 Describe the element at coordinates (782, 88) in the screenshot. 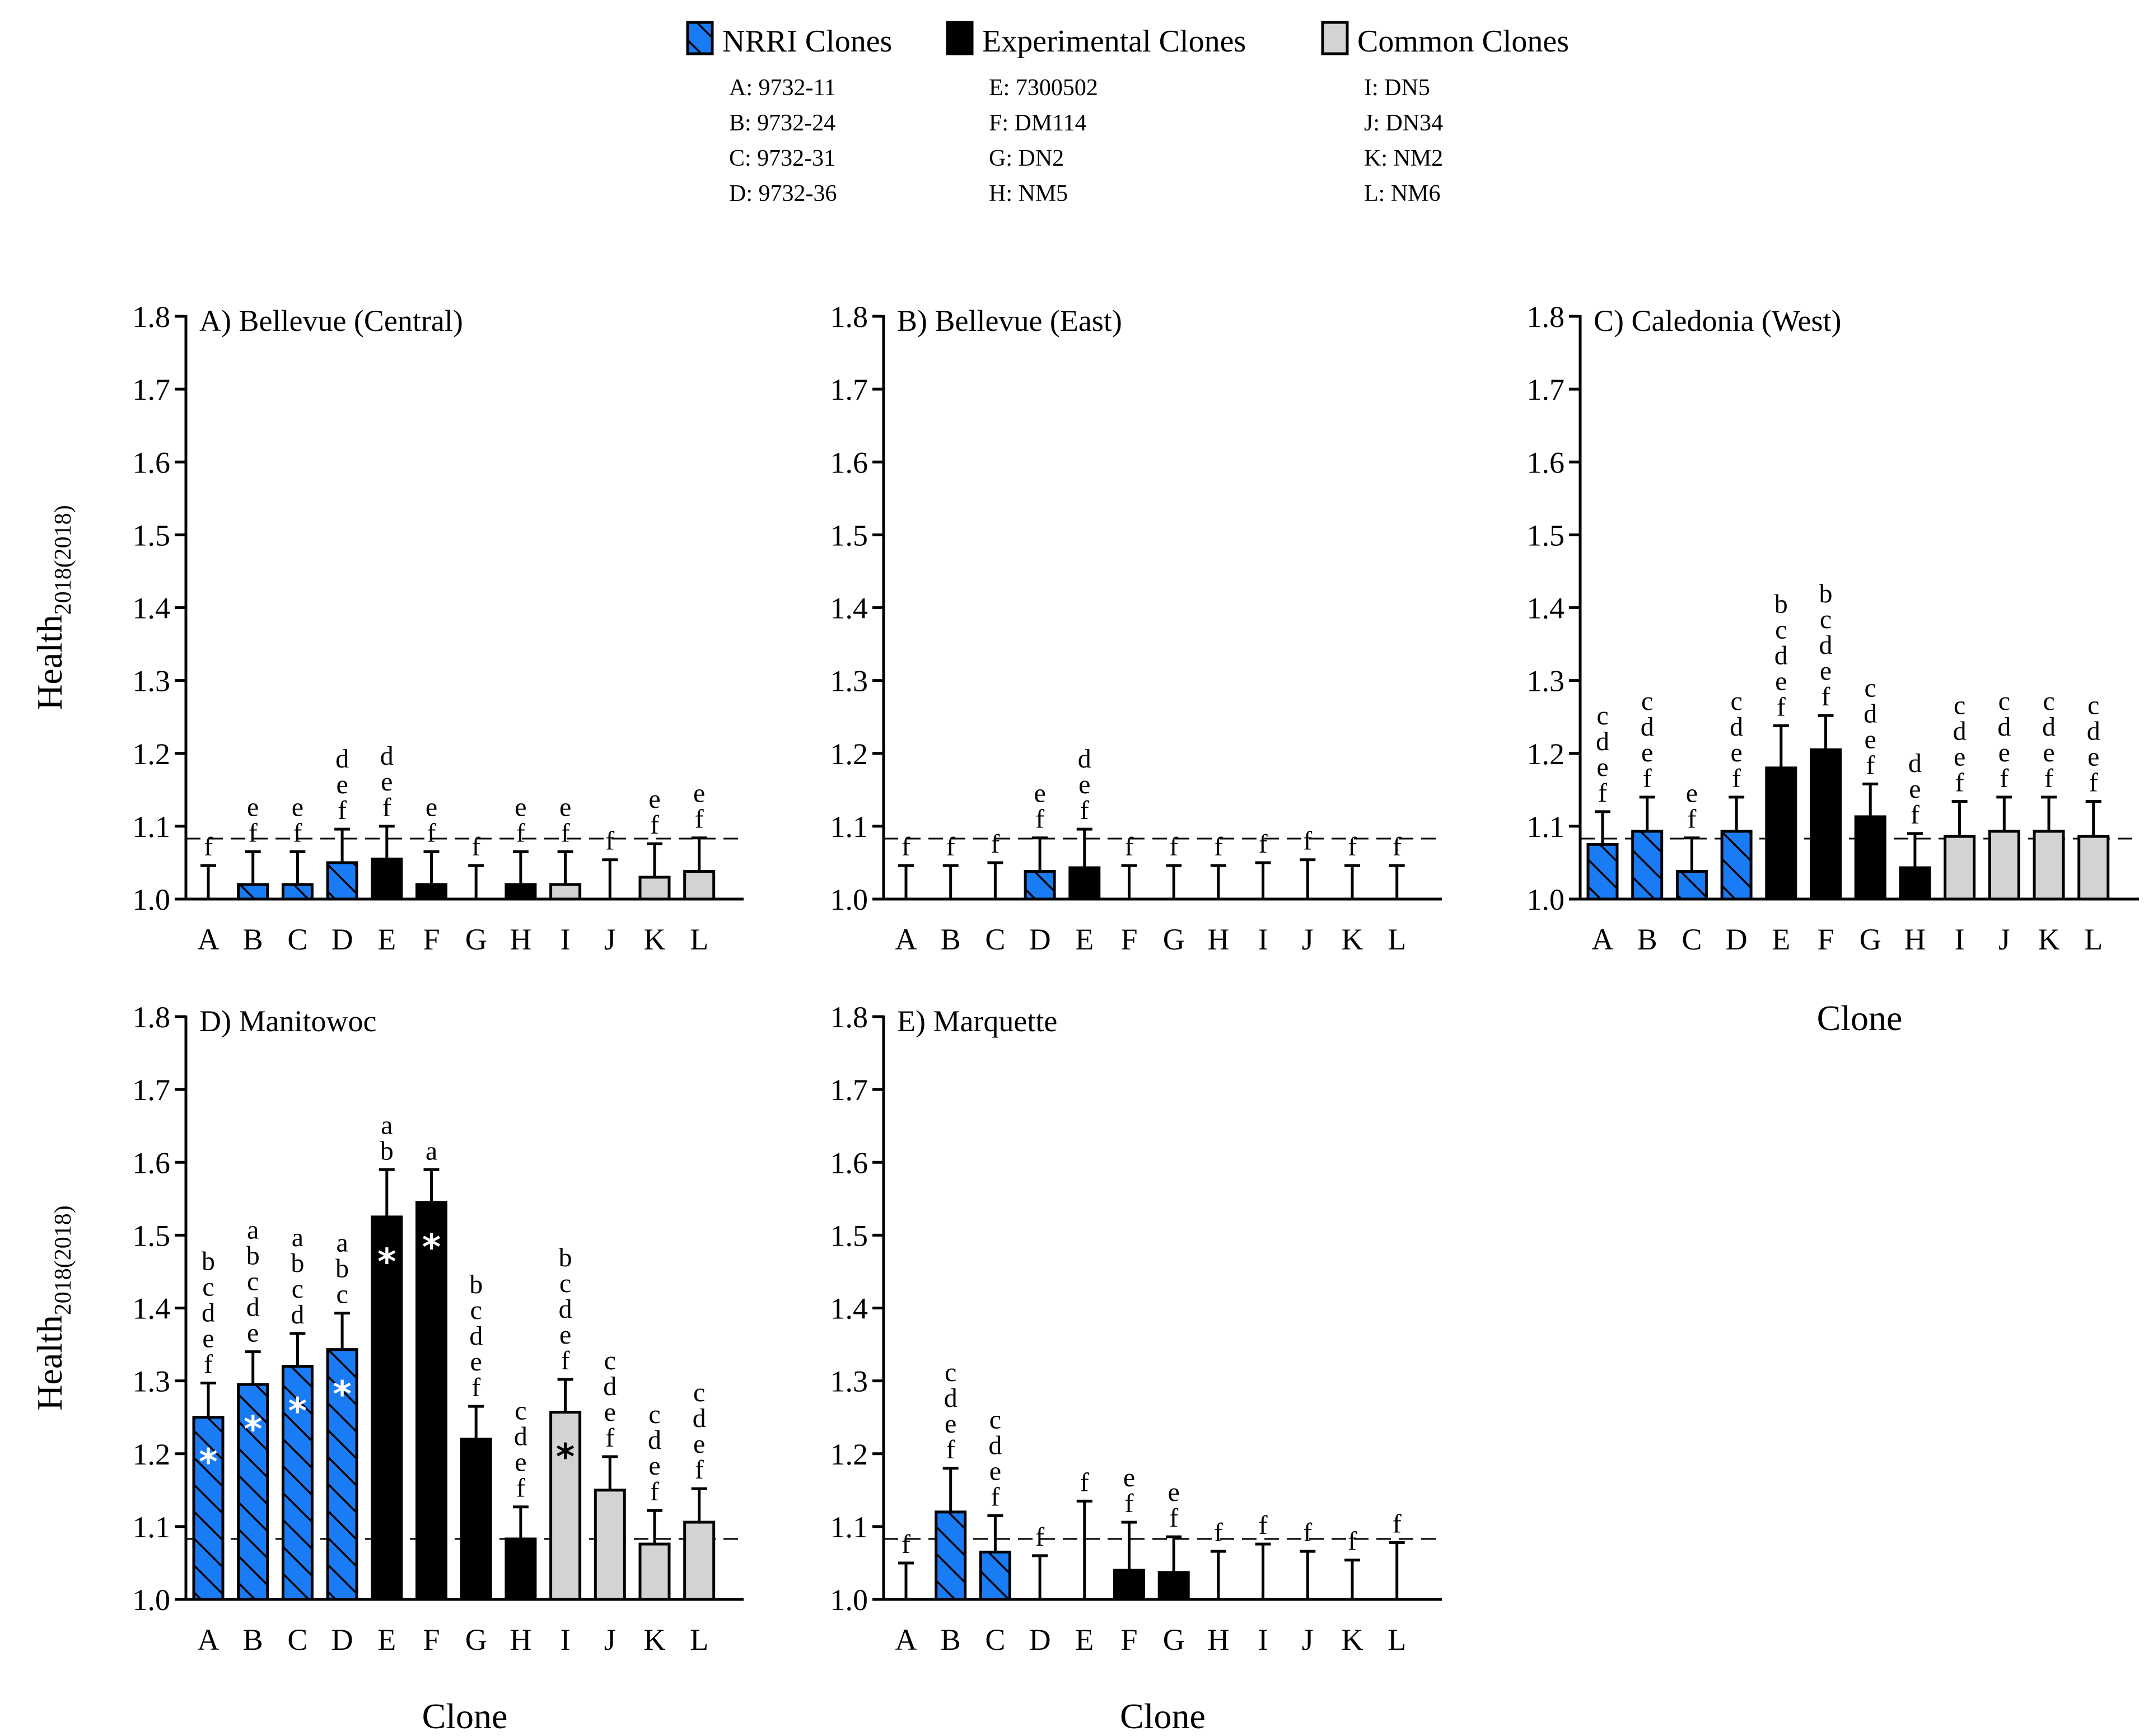

I see `legend-entry: A: 9732-11` at that location.